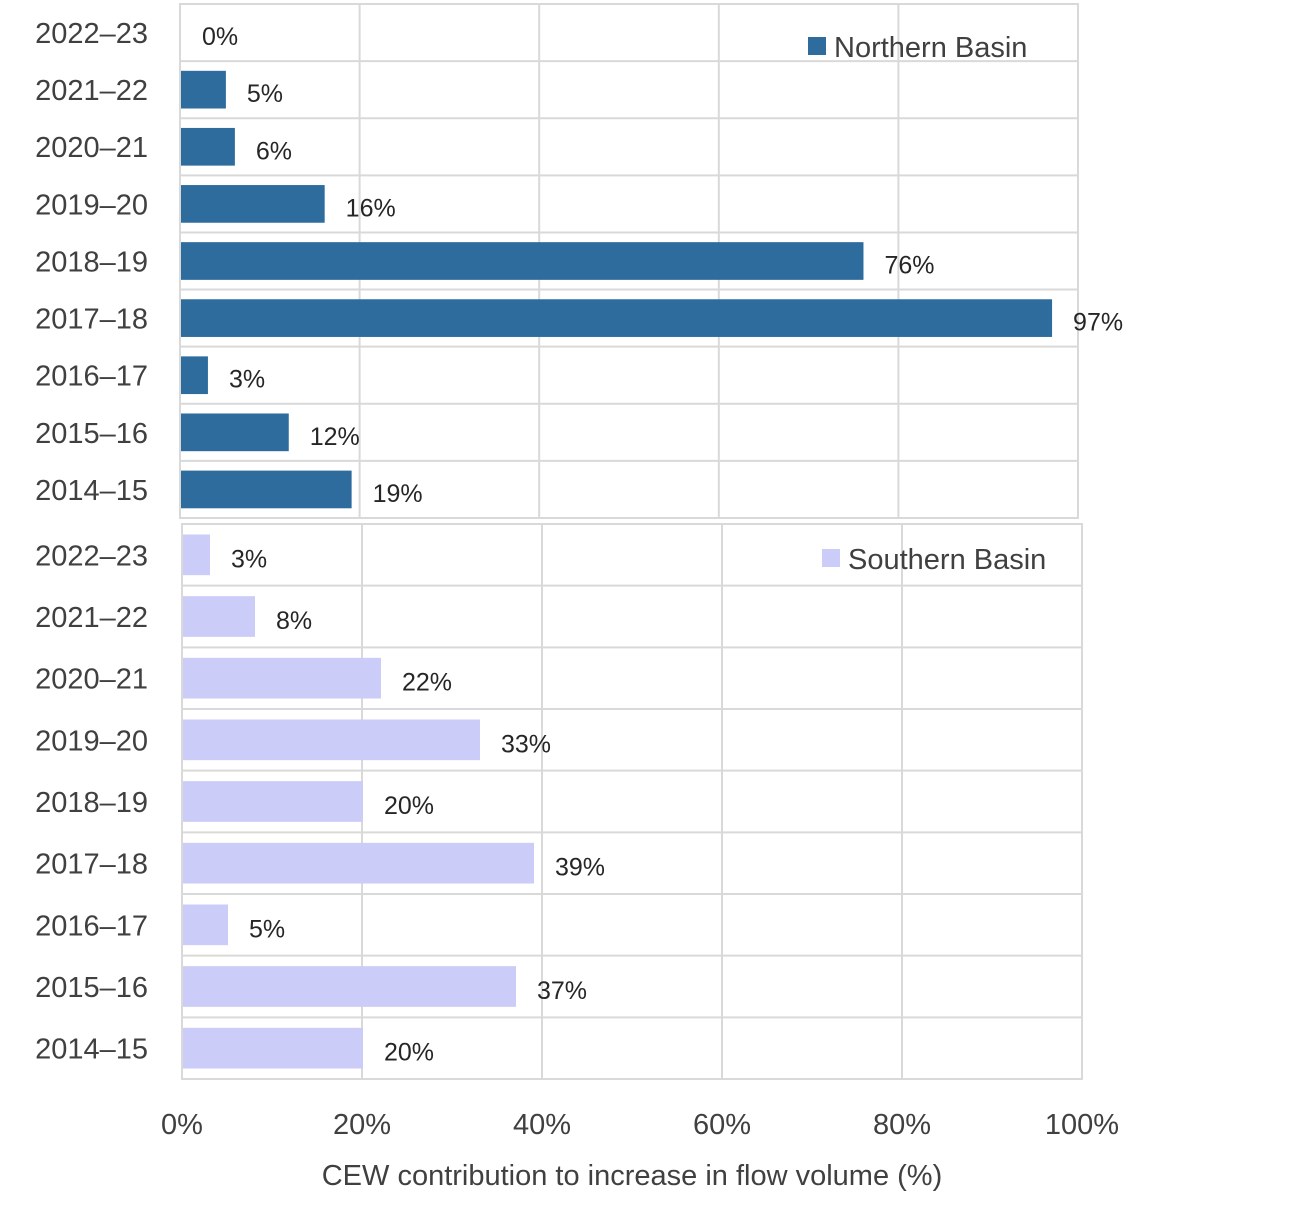 Image resolution: width=1314 pixels, height=1205 pixels. What do you see at coordinates (1098, 323) in the screenshot?
I see `panel-1-data-label: 97%` at bounding box center [1098, 323].